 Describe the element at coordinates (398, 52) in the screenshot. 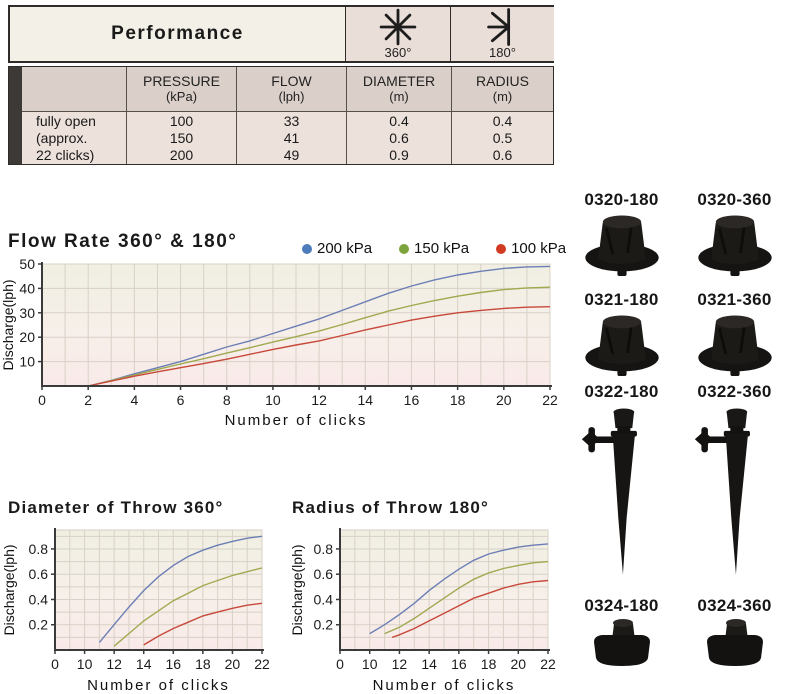

I see `label-360: 360°` at that location.